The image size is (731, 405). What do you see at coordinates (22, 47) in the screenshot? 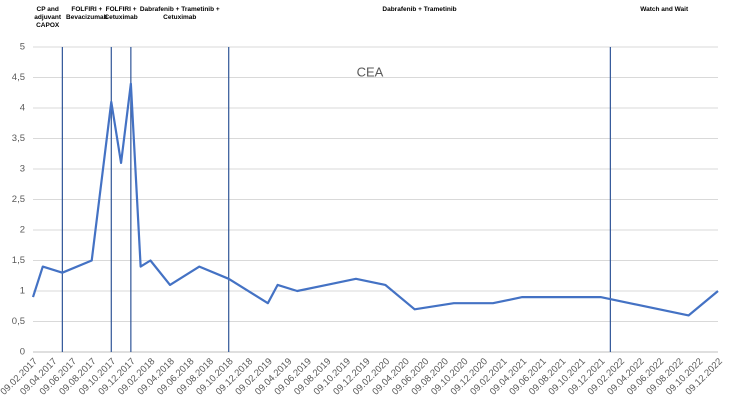
I see `y-tick-label: 5` at bounding box center [22, 47].